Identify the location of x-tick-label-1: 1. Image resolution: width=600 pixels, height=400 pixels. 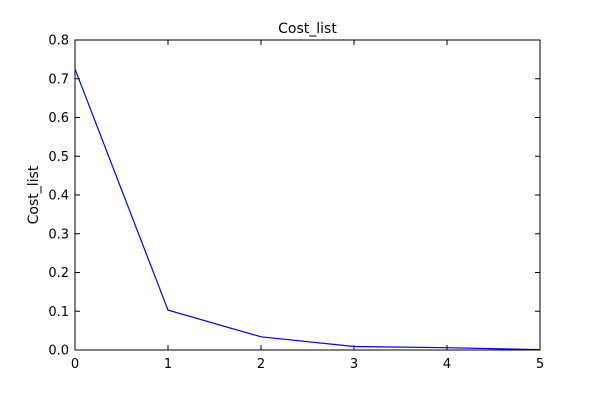
(168, 364).